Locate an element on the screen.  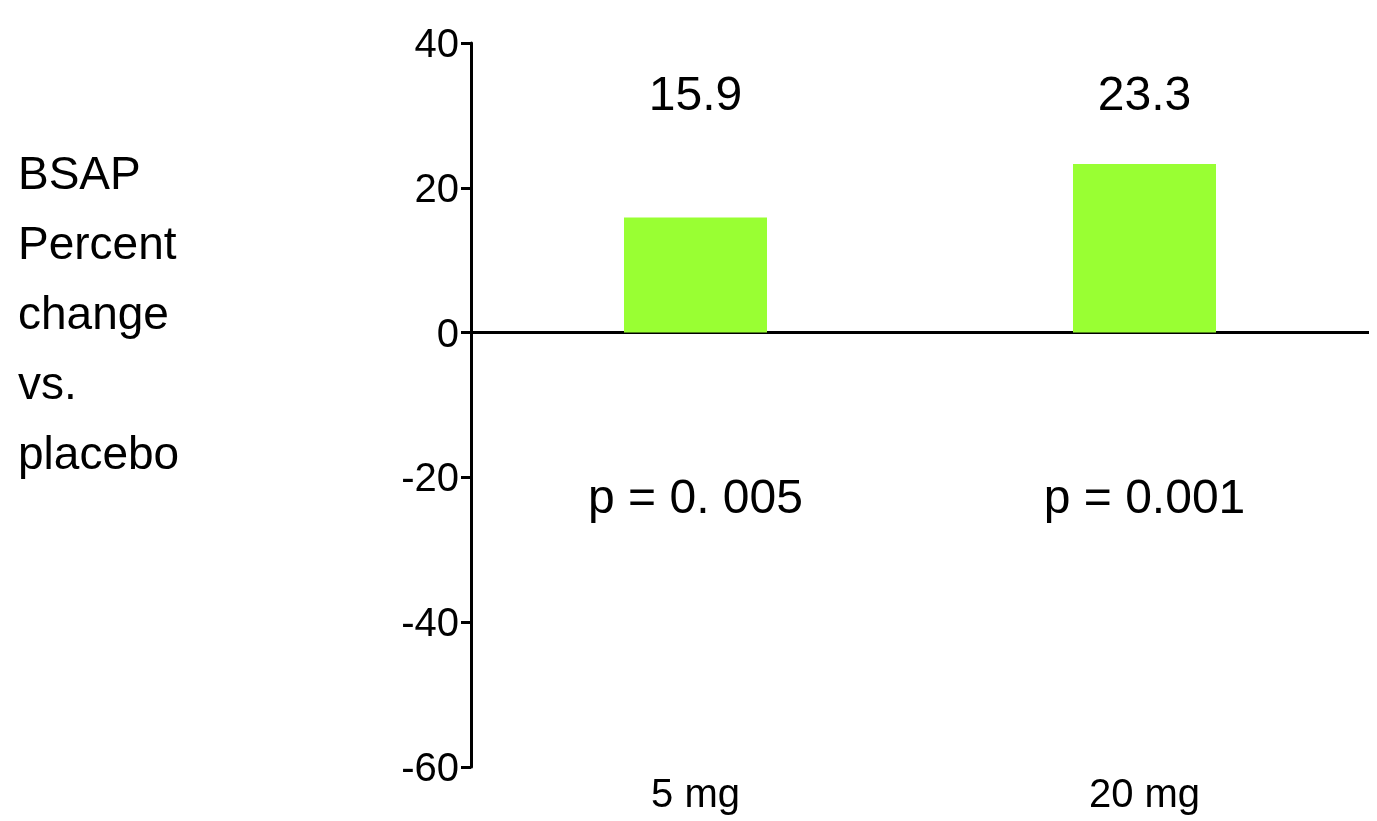
annotation: p = 0. 005 is located at coordinates (695, 496).